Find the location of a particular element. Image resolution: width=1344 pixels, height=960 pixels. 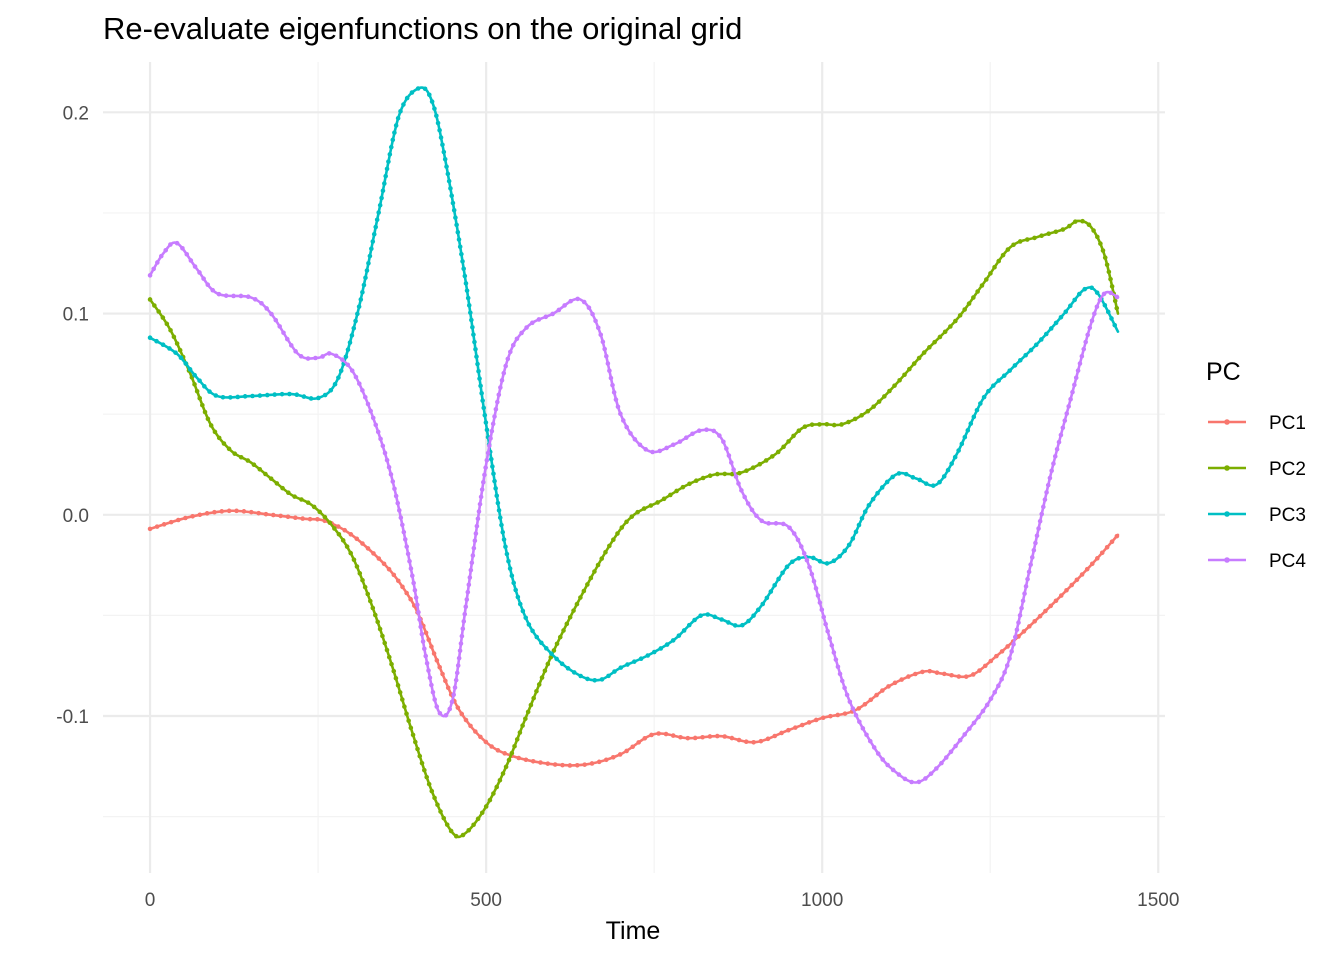

y-tick-label: 0.2 is located at coordinates (76, 113).